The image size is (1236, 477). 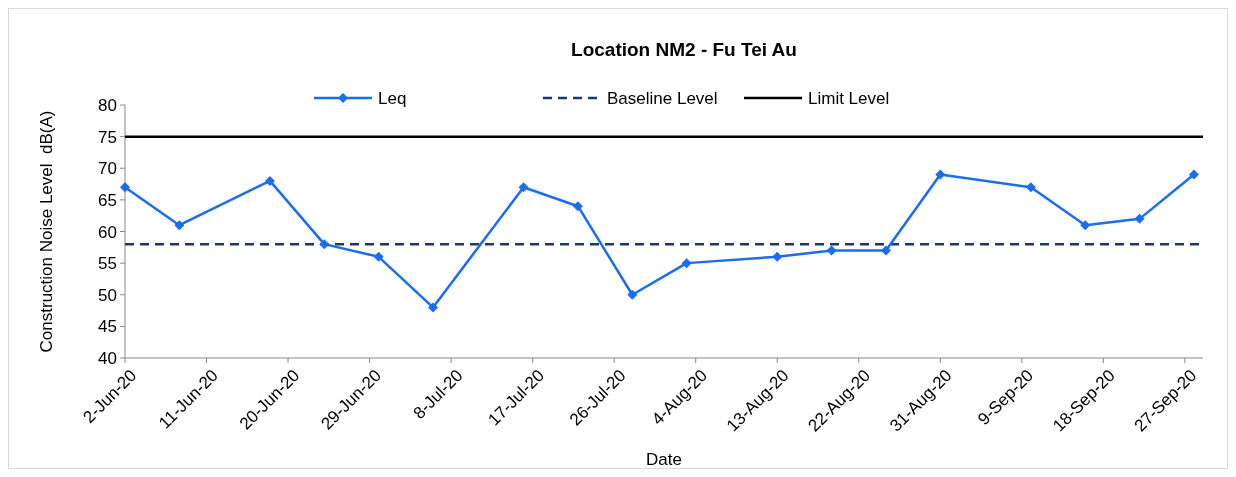 I want to click on y-tick-label: 55, so click(x=107, y=264).